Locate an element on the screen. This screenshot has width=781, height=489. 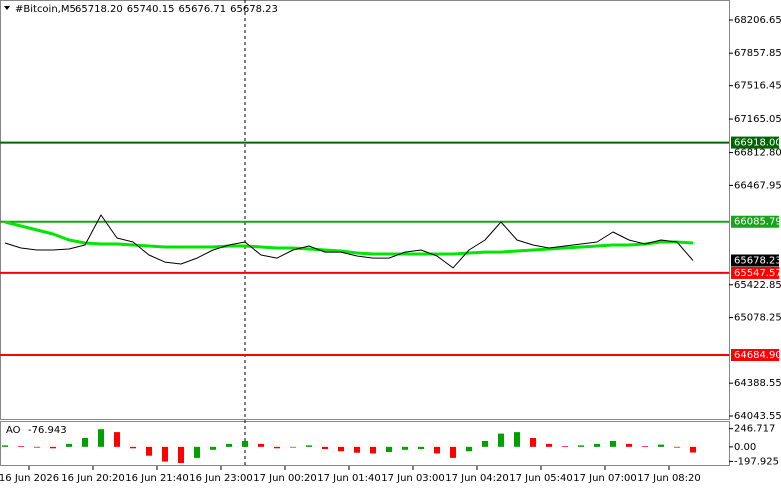
quote-value: 65718.20 is located at coordinates (99, 9).